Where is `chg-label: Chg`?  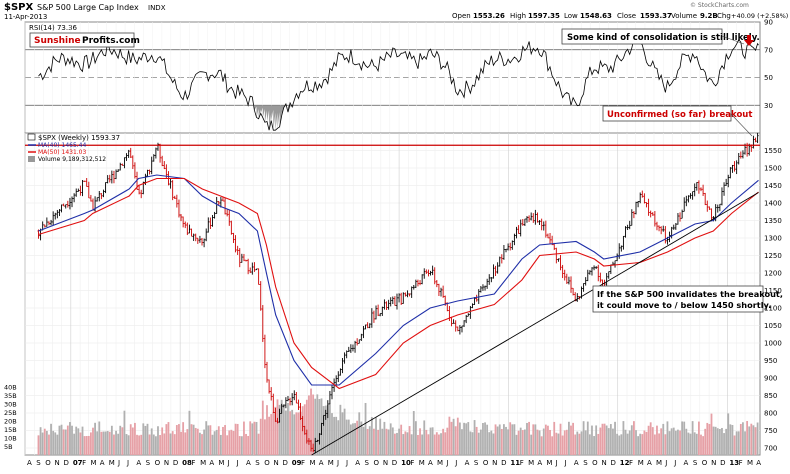
chg-label: Chg is located at coordinates (724, 16).